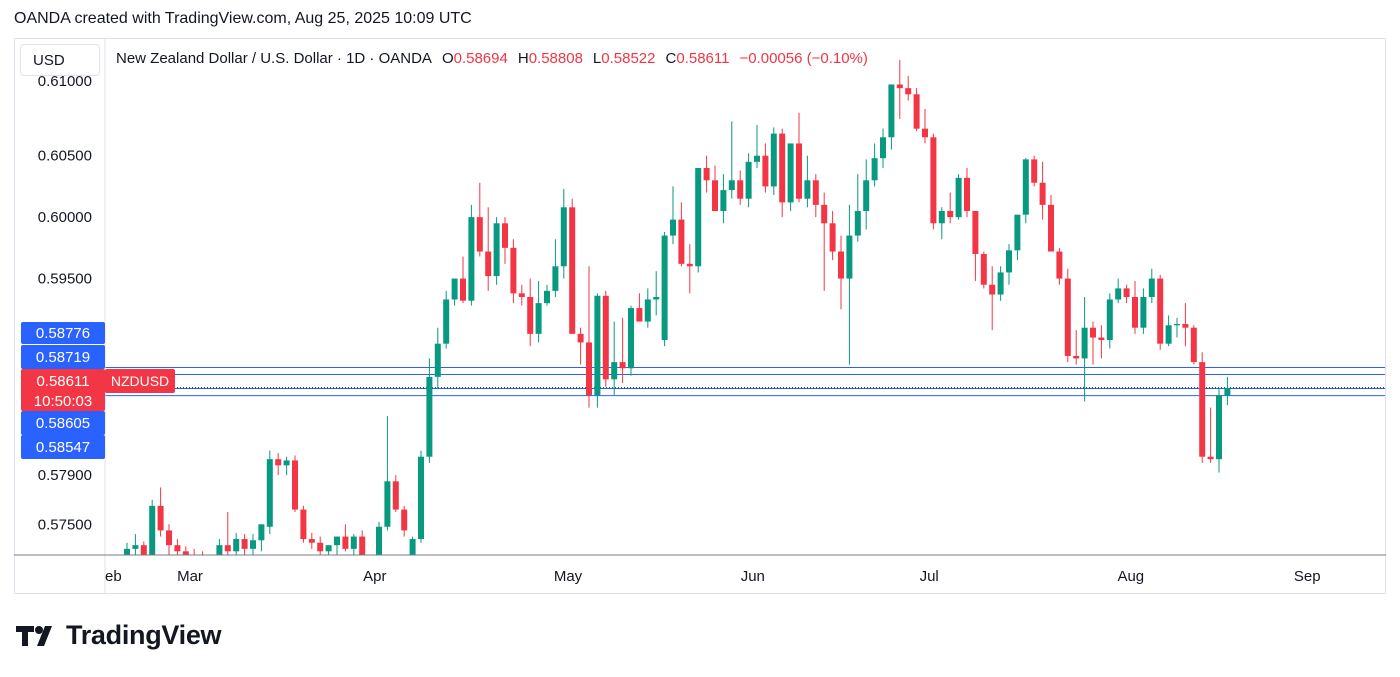  What do you see at coordinates (119, 635) in the screenshot?
I see `tradingview-logo: TradingView` at bounding box center [119, 635].